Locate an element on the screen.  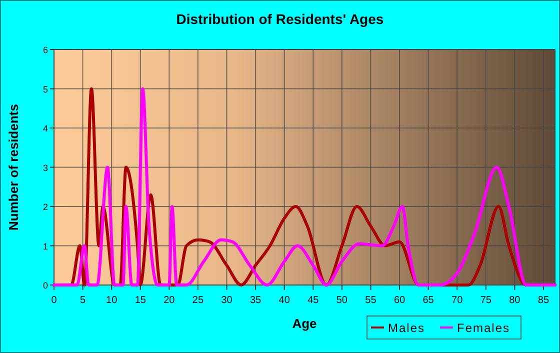
y-tick-label: 5 is located at coordinates (45, 89).